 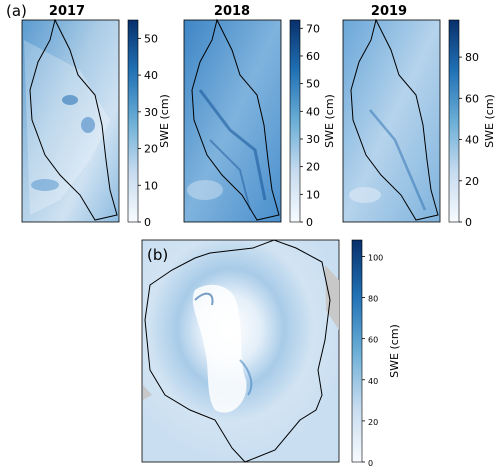 What do you see at coordinates (394, 351) in the screenshot?
I see `colorbar-label-b: SWE (cm)` at bounding box center [394, 351].